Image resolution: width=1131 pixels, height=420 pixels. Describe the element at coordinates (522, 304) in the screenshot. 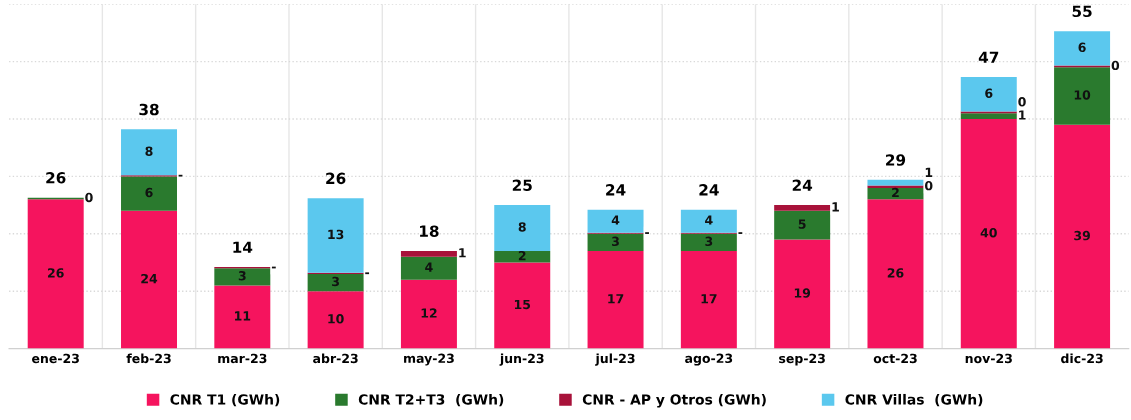

I see `data-label: 15` at that location.